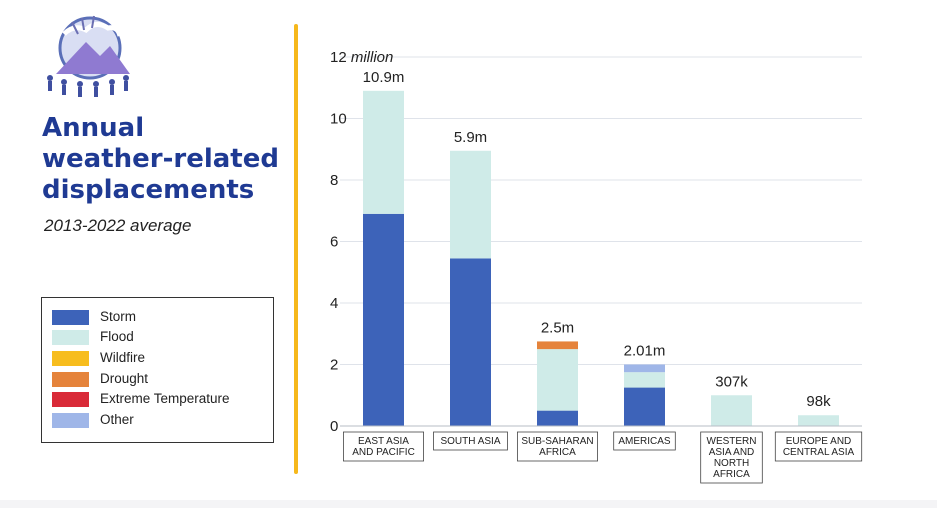 The width and height of the screenshot is (937, 508). Describe the element at coordinates (334, 303) in the screenshot. I see `y-tick-label: 4` at that location.